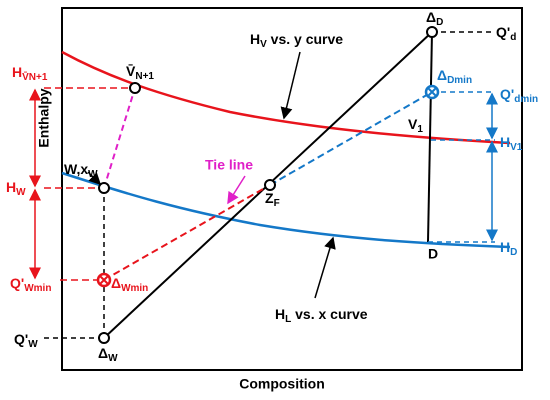 This screenshot has width=550, height=400. What do you see at coordinates (119, 138) in the screenshot?
I see `tie-line` at bounding box center [119, 138].